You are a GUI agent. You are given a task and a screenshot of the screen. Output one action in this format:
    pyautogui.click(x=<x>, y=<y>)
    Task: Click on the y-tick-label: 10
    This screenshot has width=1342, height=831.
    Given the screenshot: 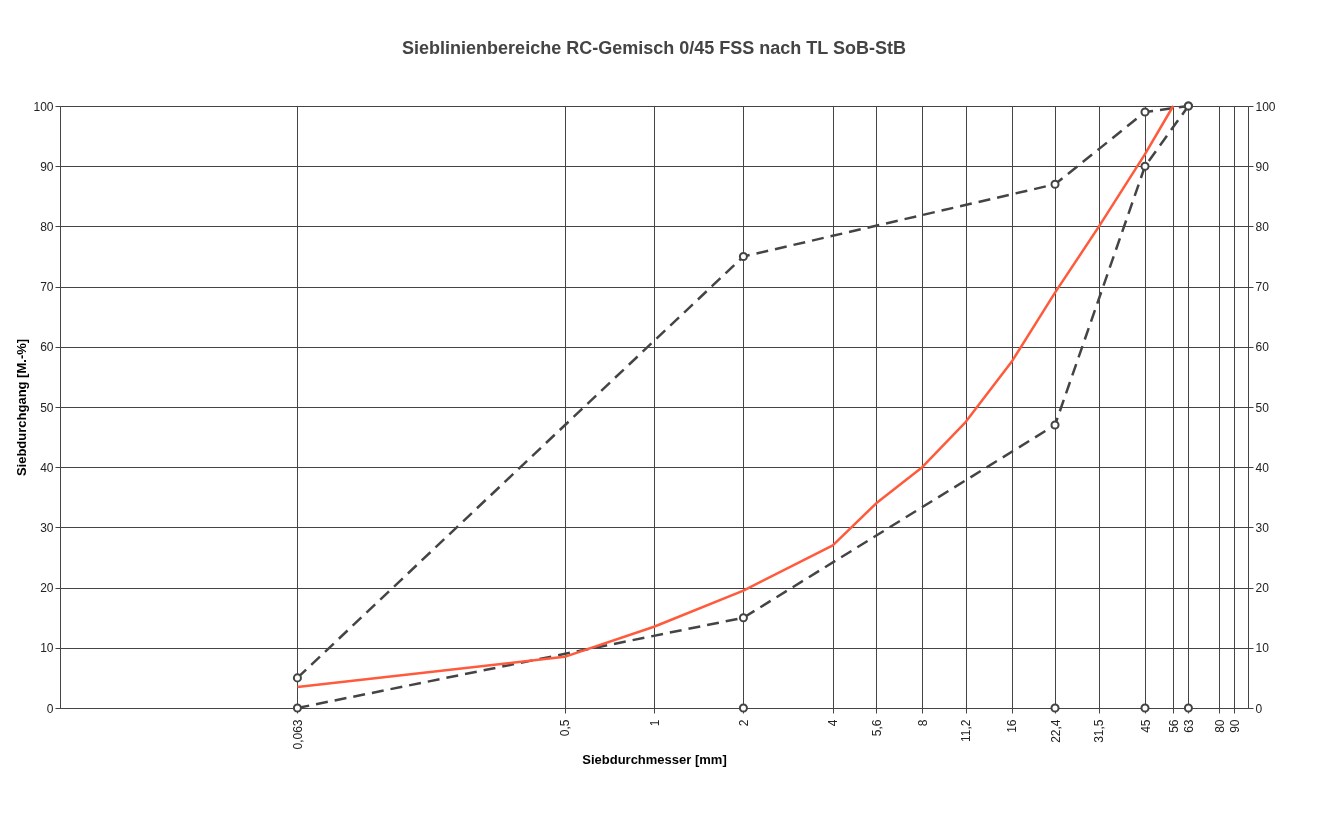 What is the action you would take?
    pyautogui.click(x=47, y=648)
    